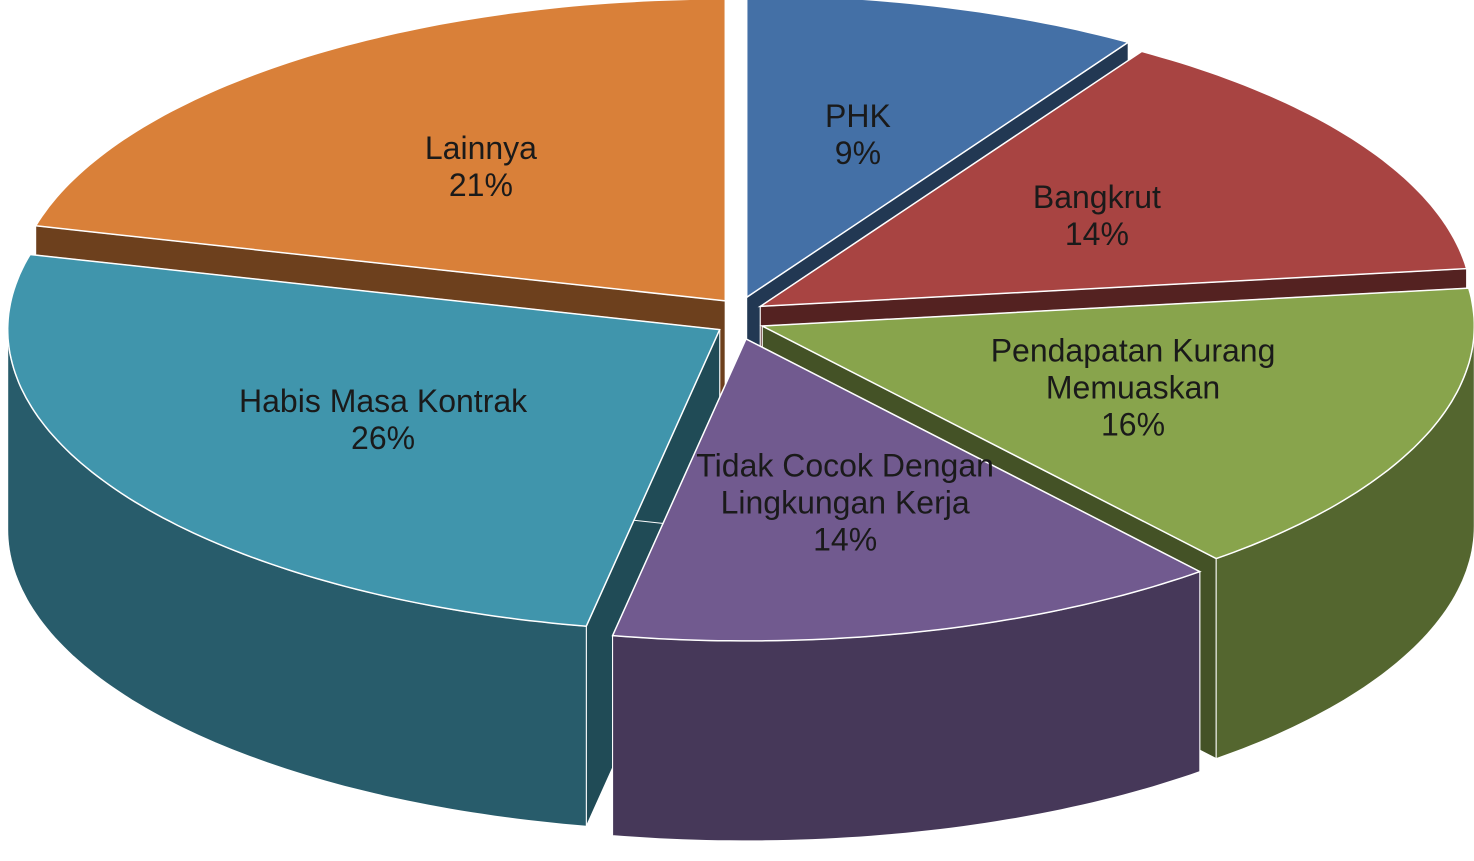 The height and width of the screenshot is (861, 1474). Describe the element at coordinates (858, 152) in the screenshot. I see `value-label: 9%` at that location.